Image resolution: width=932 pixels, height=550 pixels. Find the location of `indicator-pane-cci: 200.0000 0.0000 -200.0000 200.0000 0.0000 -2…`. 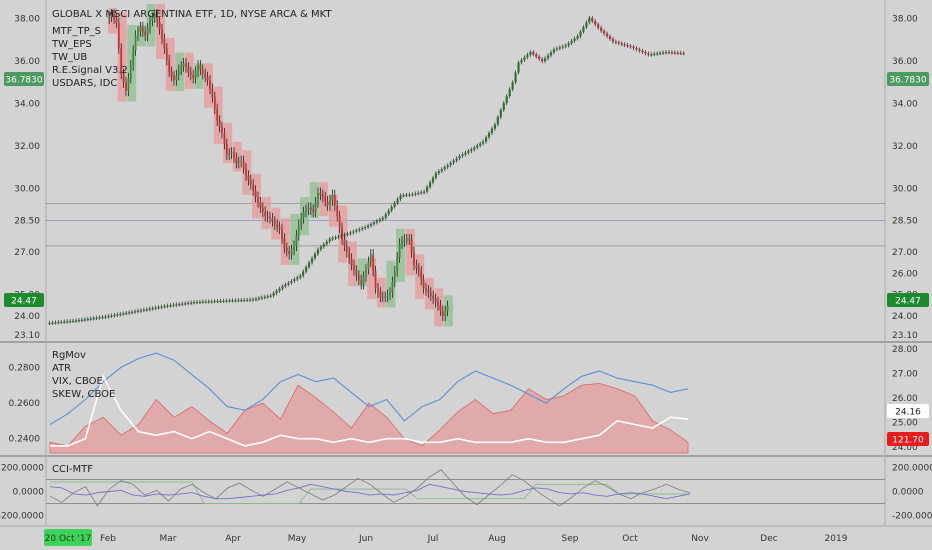

indicator-pane-cci: 200.0000 0.0000 -200.0000 200.0000 0.0000 -2… is located at coordinates (466, 492).